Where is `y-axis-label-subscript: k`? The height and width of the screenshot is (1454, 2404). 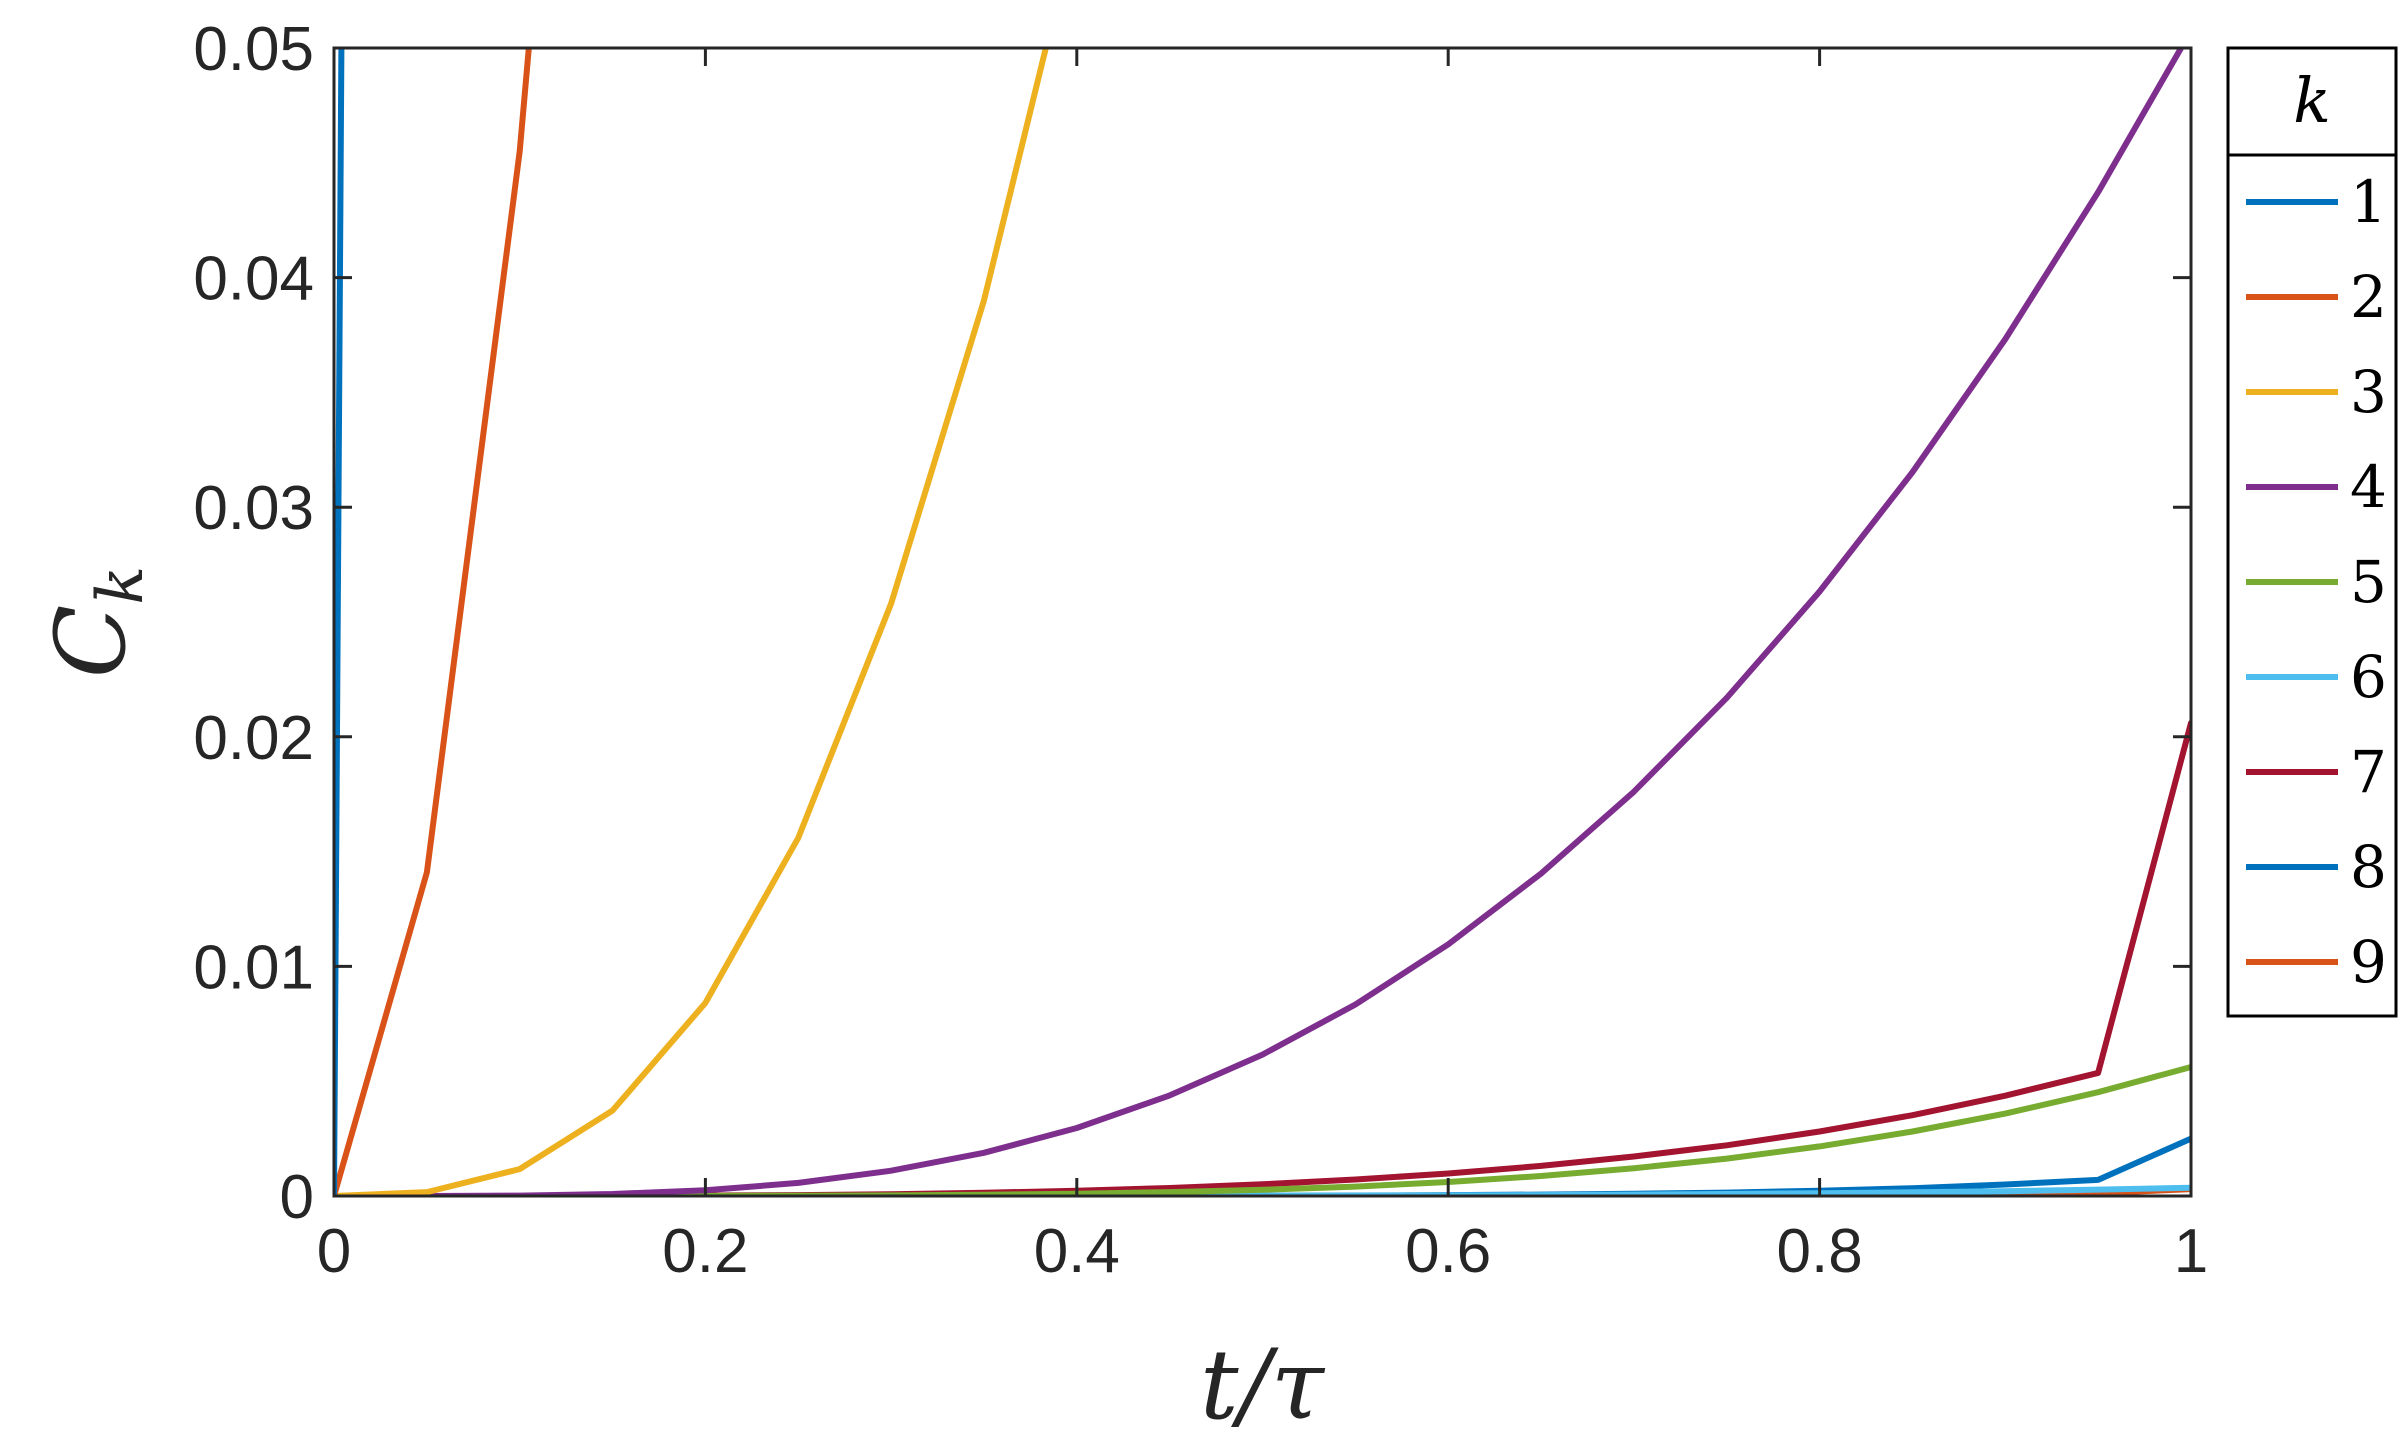 y-axis-label-subscript: k is located at coordinates (121, 585).